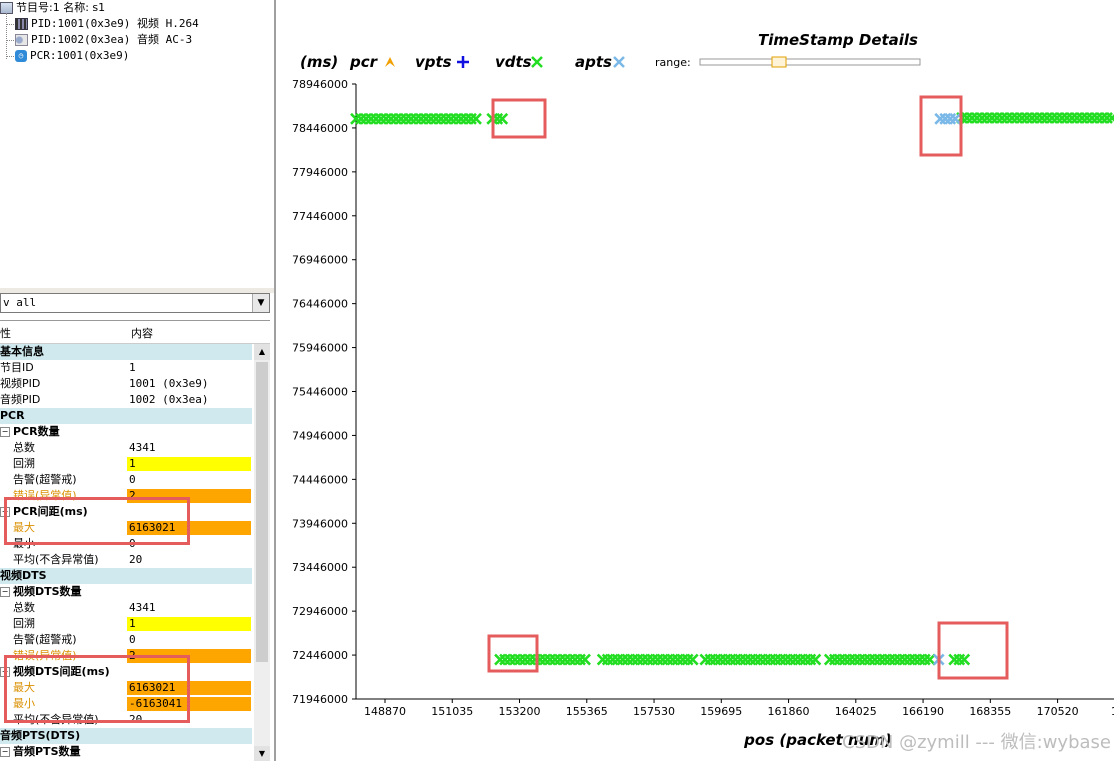 The width and height of the screenshot is (1114, 761). Describe the element at coordinates (126, 432) in the screenshot. I see `grid-group: − PCR数量` at that location.